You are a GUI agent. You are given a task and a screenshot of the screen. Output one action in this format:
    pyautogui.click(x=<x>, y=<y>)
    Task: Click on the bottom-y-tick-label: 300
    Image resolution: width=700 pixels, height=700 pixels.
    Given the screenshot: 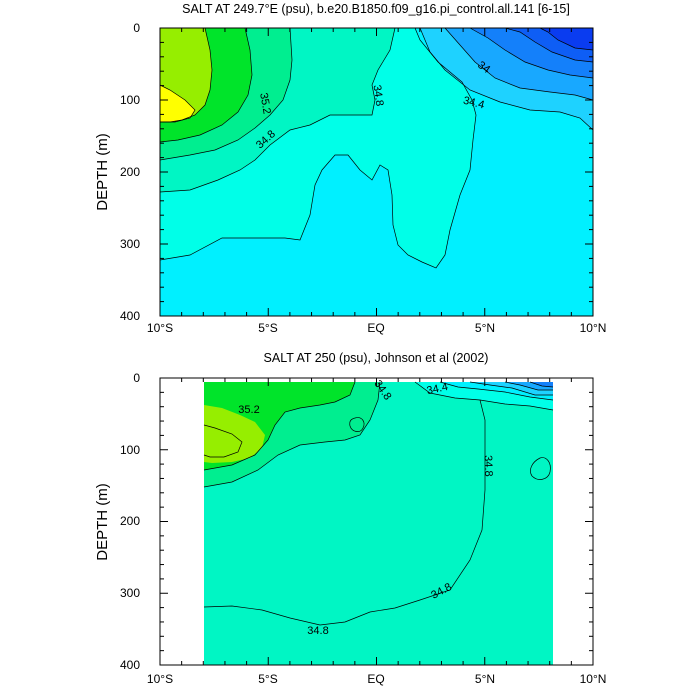 What is the action you would take?
    pyautogui.click(x=130, y=593)
    